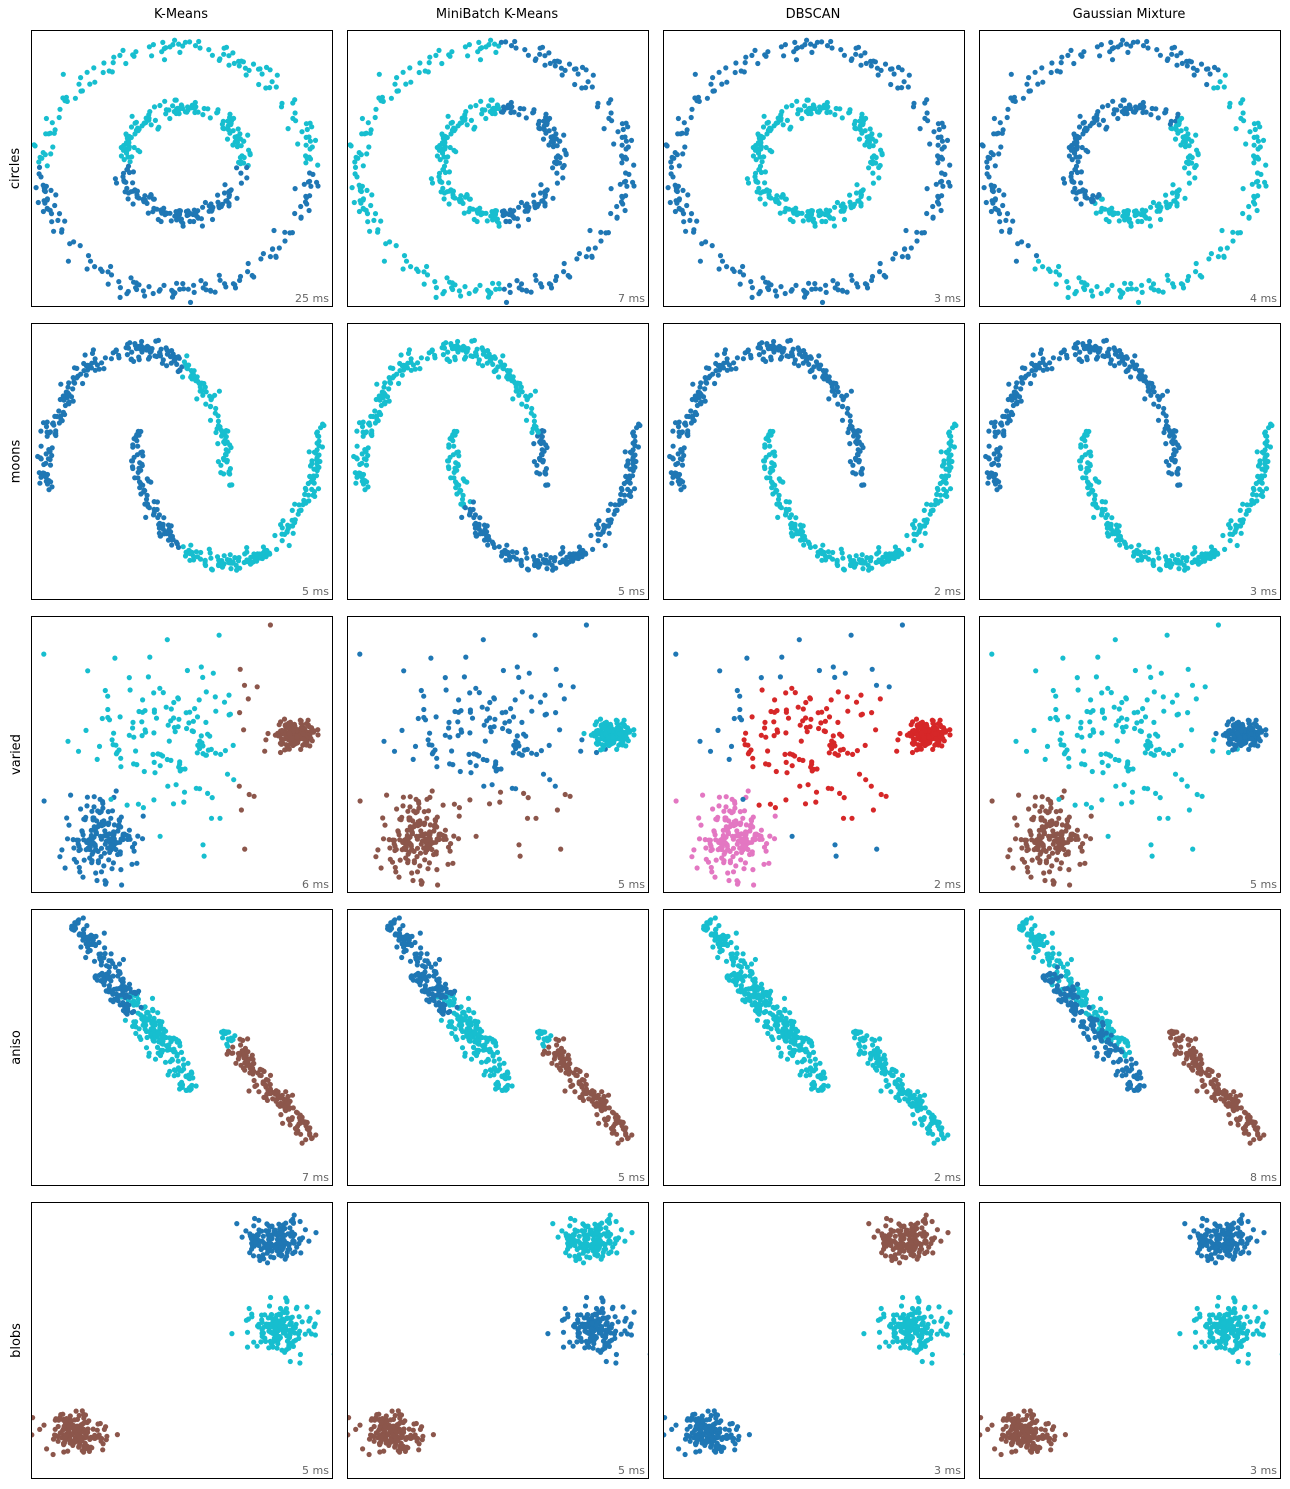 The height and width of the screenshot is (1489, 1290). I want to click on timing-label: 4 ms, so click(1263, 298).